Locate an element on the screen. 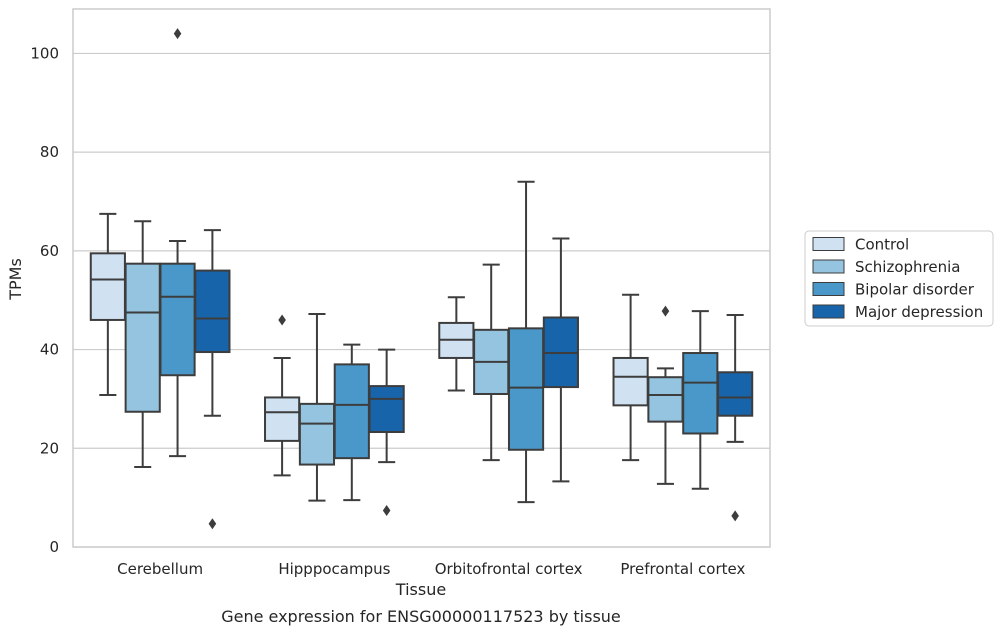 This screenshot has width=1002, height=634. y-tick-label: 60 is located at coordinates (49, 251).